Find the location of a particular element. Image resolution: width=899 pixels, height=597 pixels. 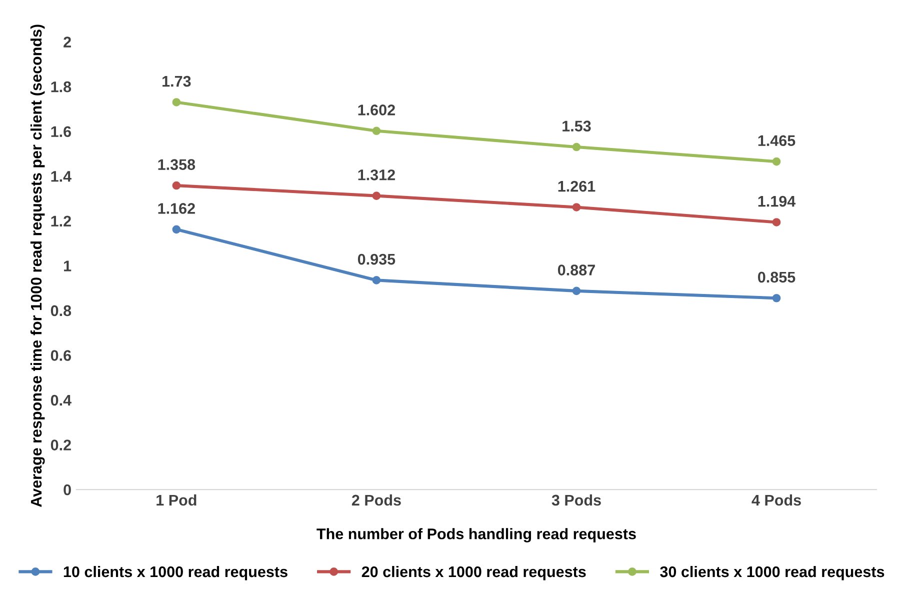

y-tick-label: 0.8 is located at coordinates (61, 310).